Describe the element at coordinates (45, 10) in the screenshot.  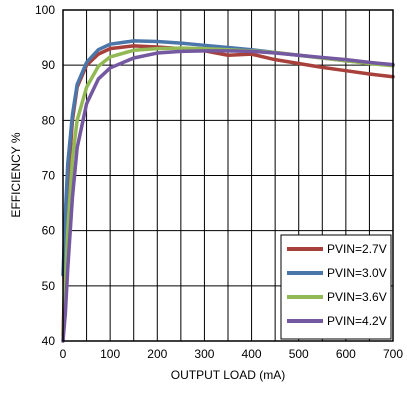
I see `y-tick-label: 100` at that location.